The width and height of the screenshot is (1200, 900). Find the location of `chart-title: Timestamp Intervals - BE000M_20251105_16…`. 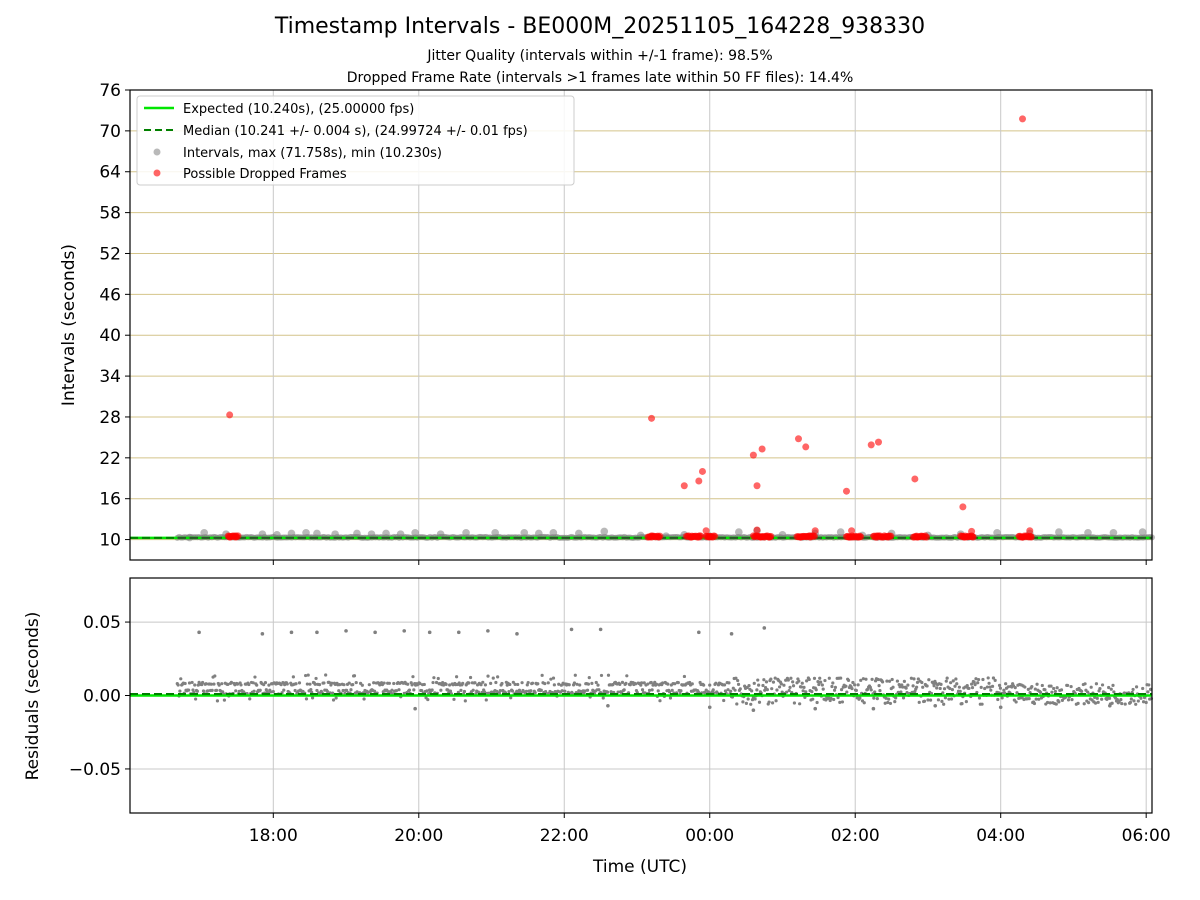

chart-title: Timestamp Intervals - BE000M_20251105_16… is located at coordinates (600, 26).